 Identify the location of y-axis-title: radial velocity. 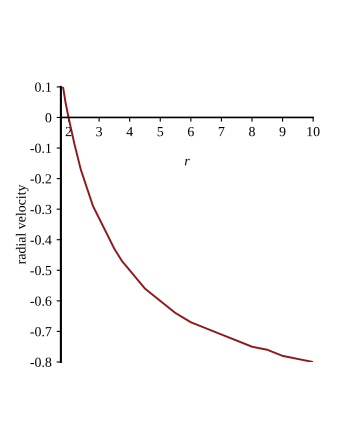
(22, 224).